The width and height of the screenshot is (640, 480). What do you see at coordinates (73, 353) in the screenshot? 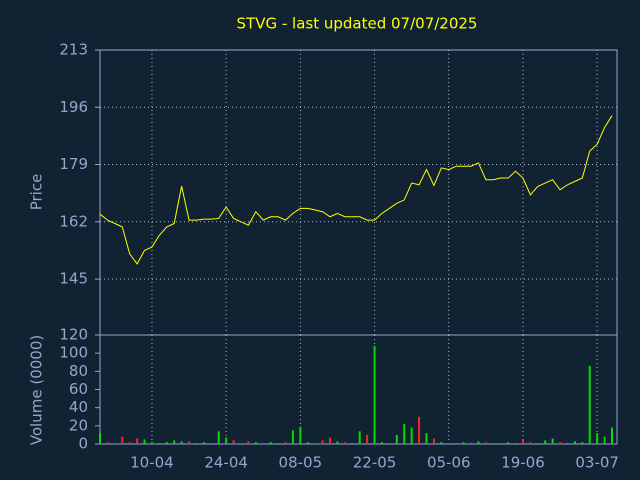
I see `y-tick-label: 100` at bounding box center [73, 353].